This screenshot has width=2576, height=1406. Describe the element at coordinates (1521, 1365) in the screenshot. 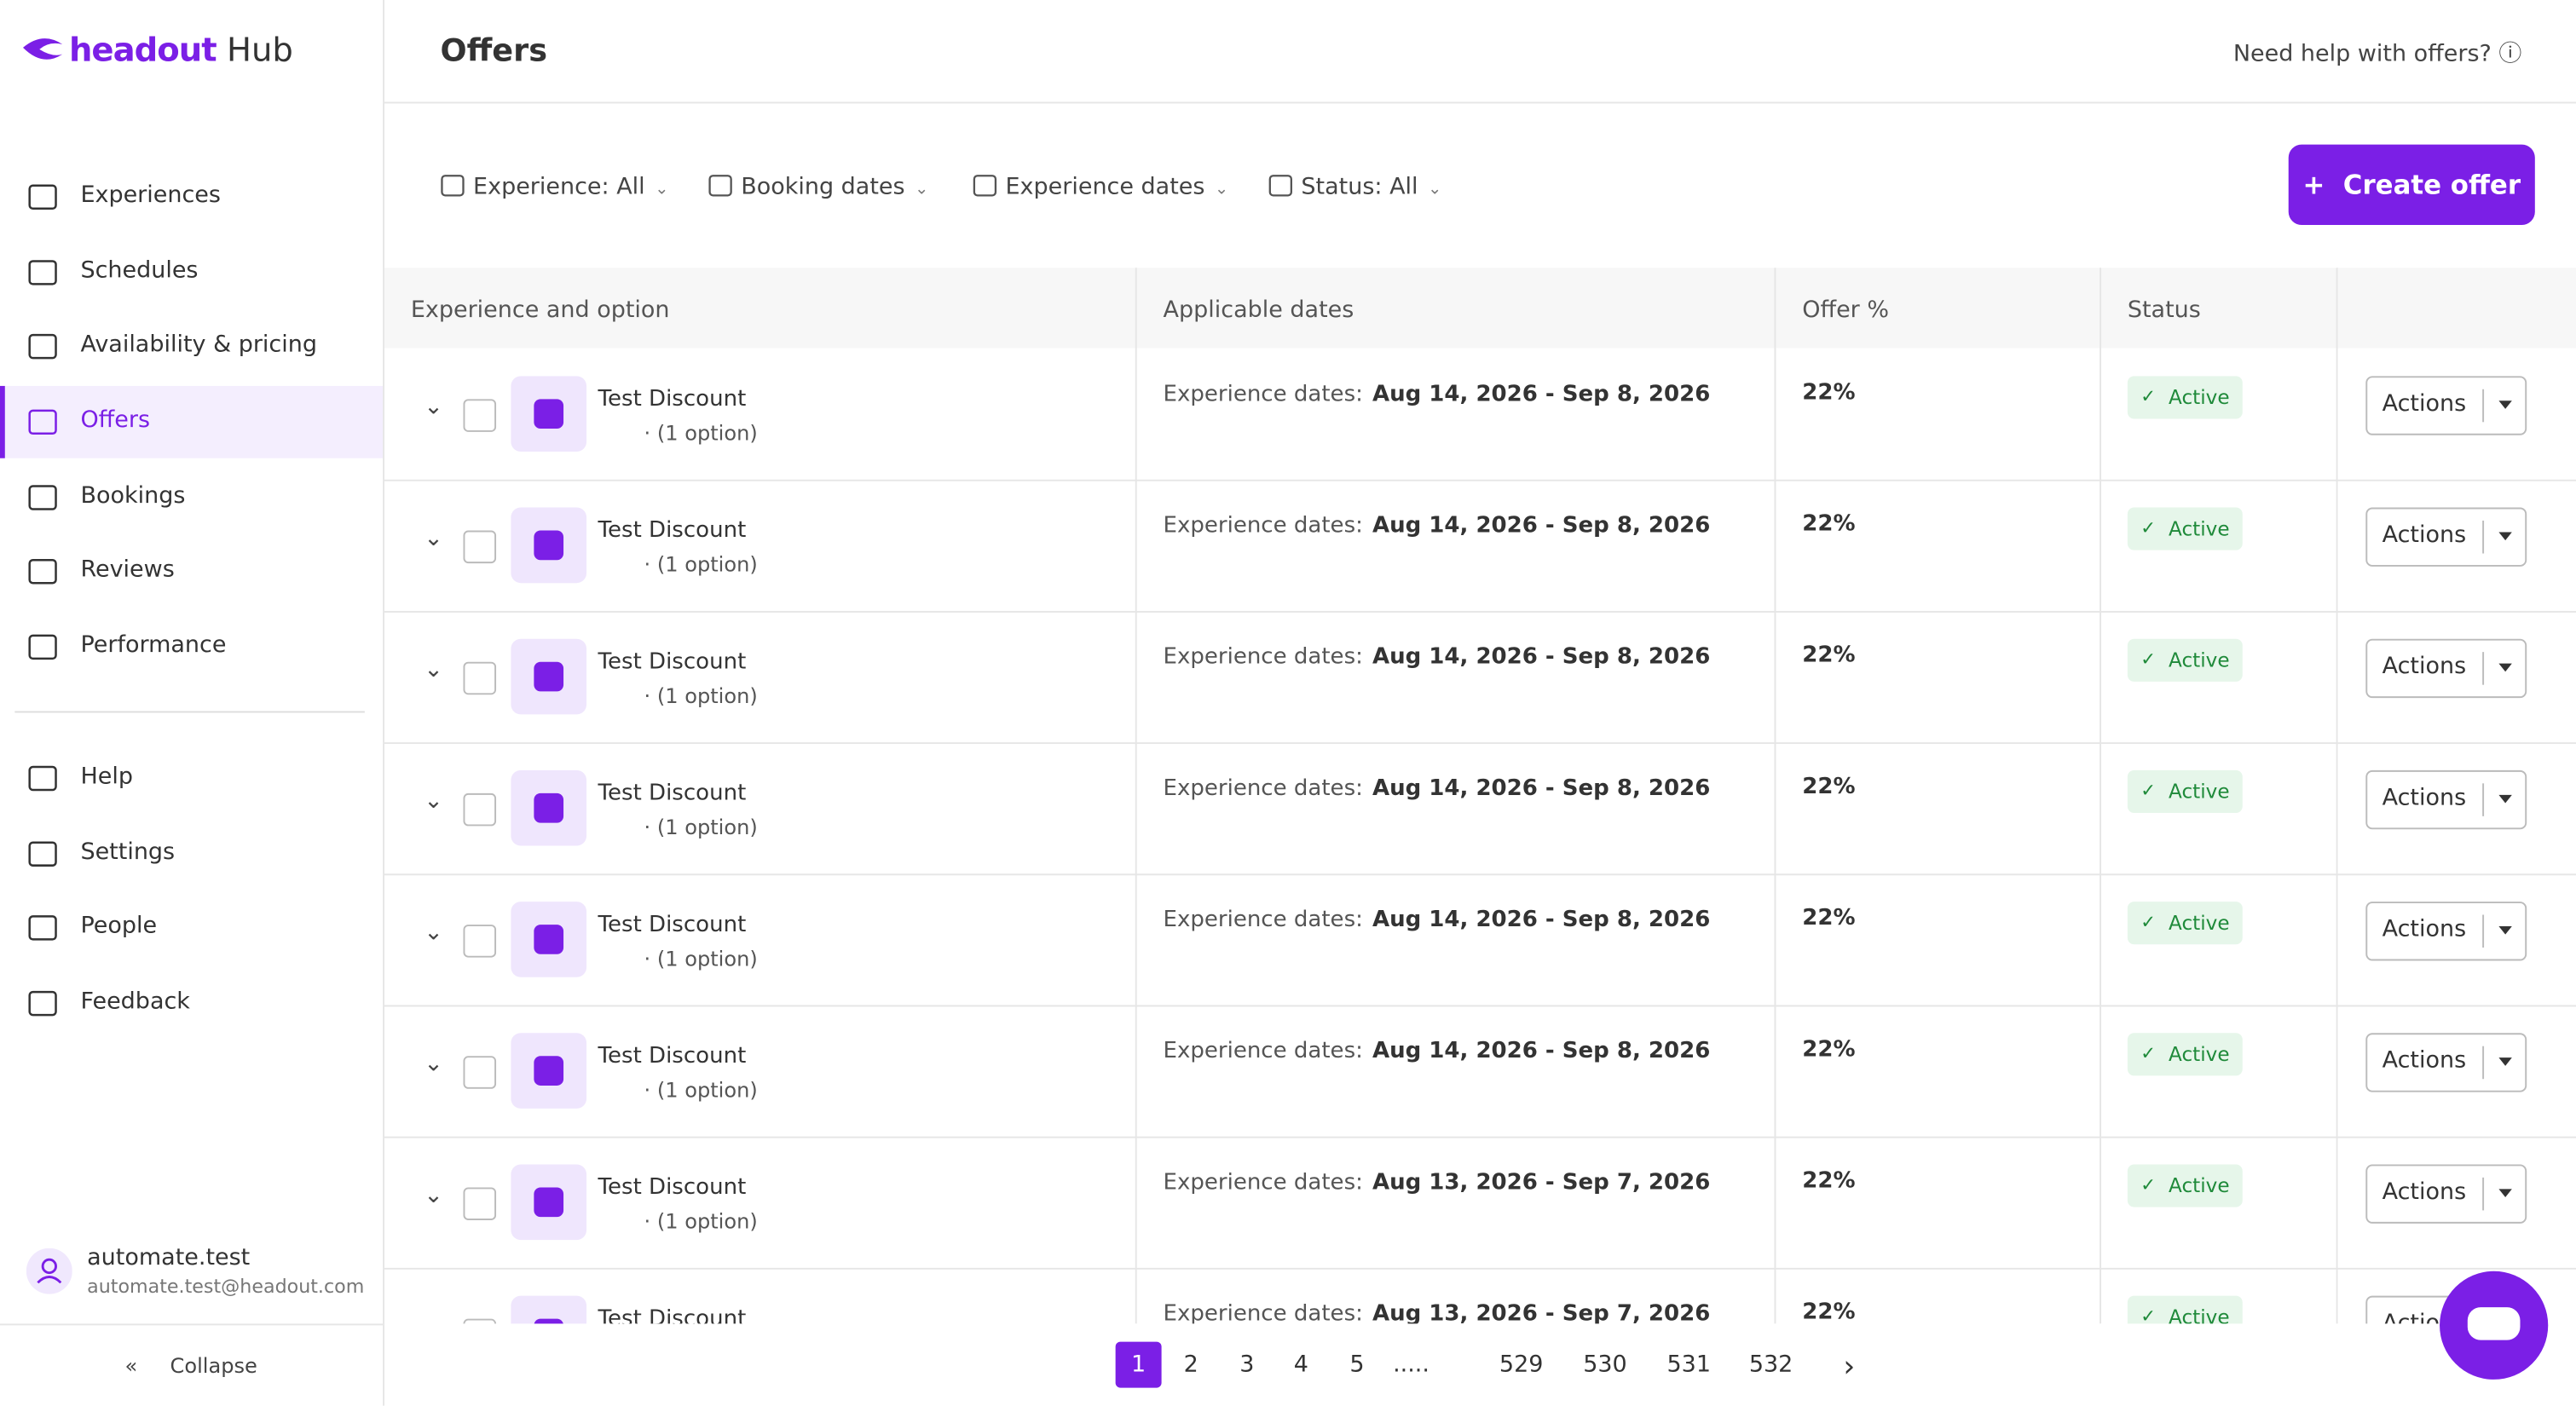

I see `page-button: 529` at that location.